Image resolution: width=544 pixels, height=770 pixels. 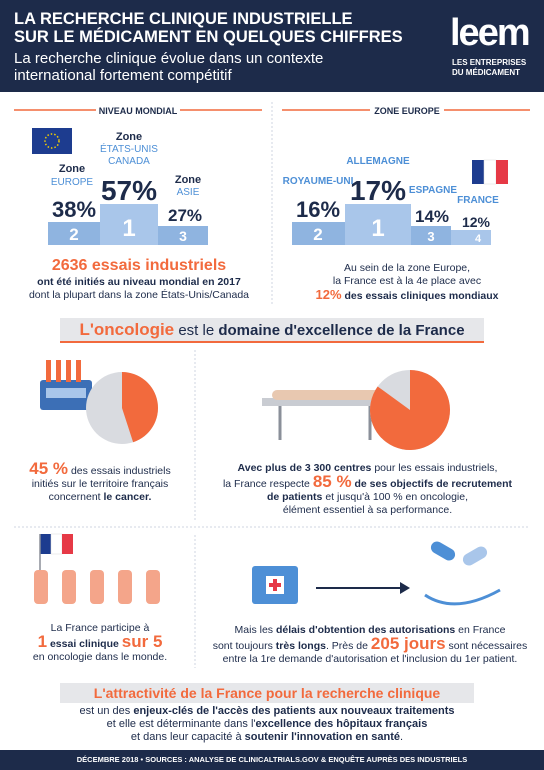 I want to click on region: FRANCE, so click(x=478, y=200).